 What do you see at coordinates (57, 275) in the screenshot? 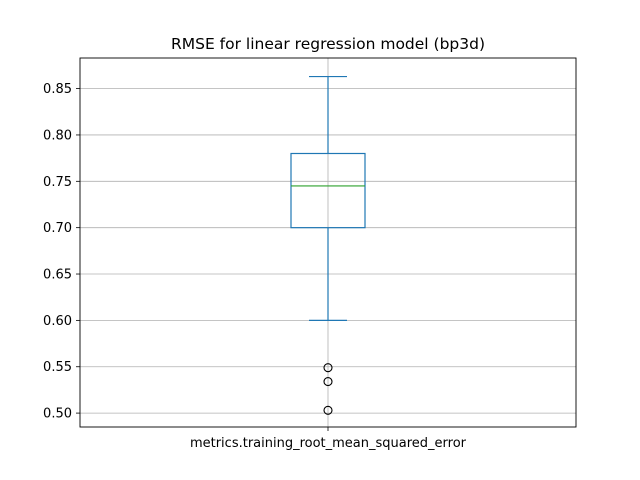
I see `y-tick-label: 0.65` at bounding box center [57, 275].